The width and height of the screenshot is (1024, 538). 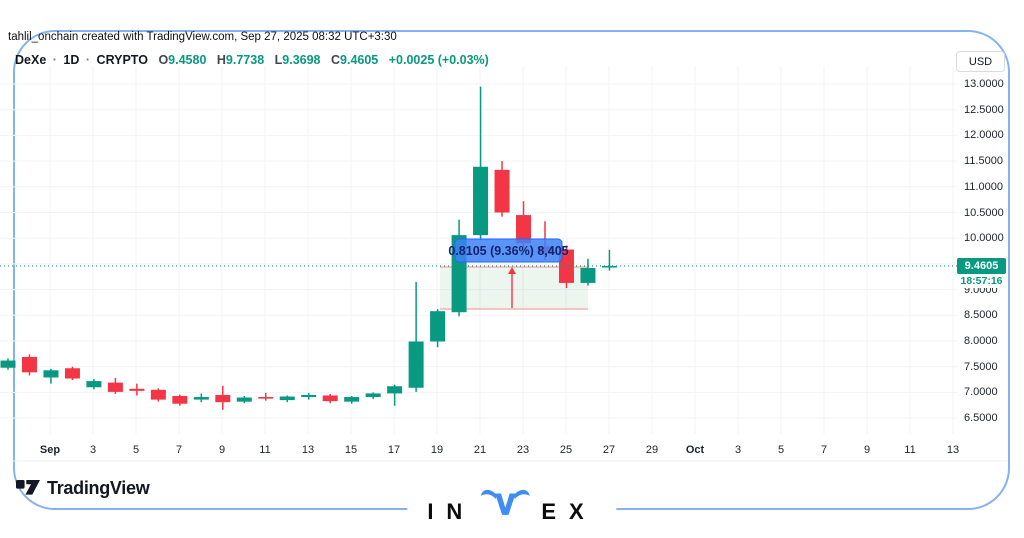 I want to click on low-value: 9.3698, so click(x=301, y=60).